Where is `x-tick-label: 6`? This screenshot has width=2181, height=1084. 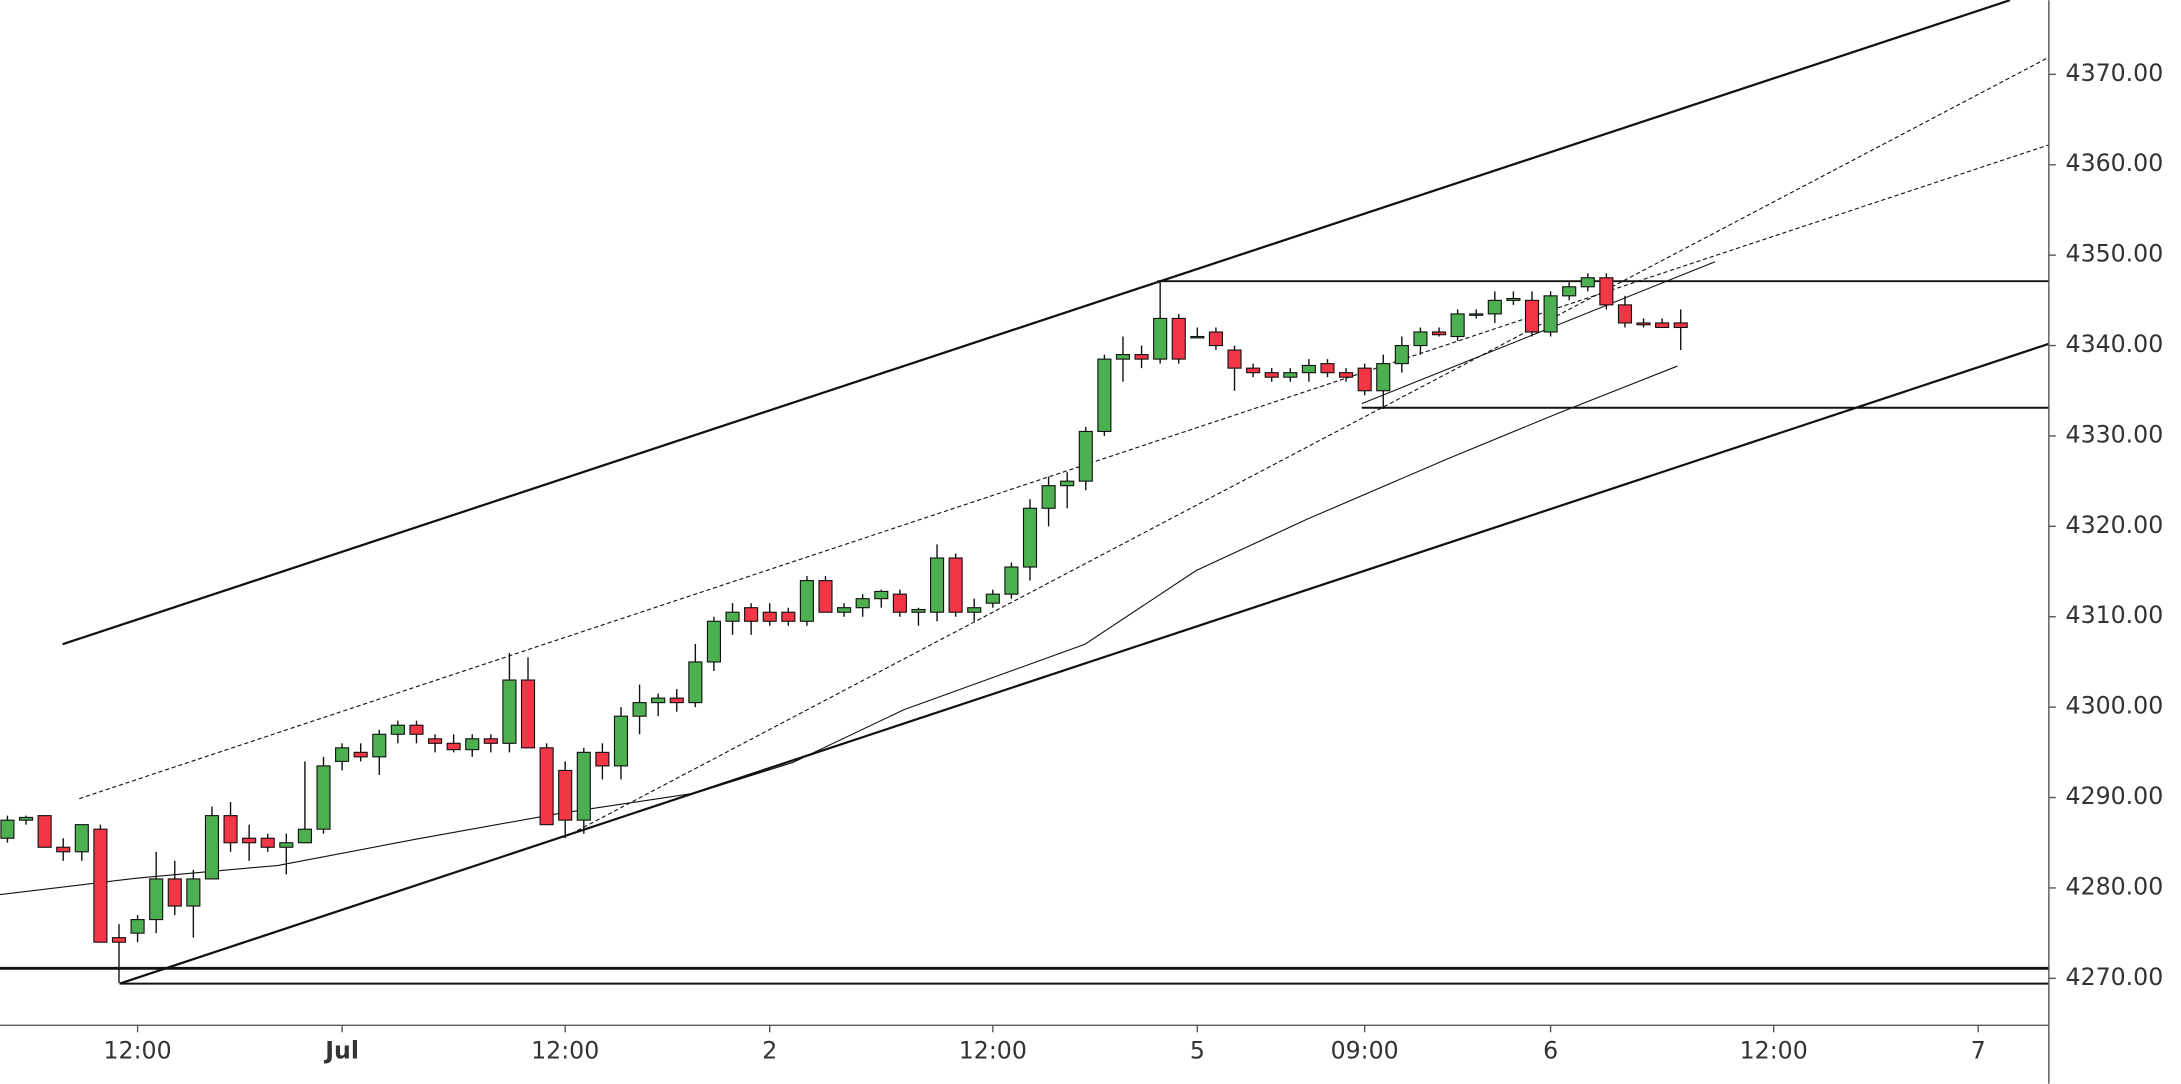 x-tick-label: 6 is located at coordinates (1550, 1050).